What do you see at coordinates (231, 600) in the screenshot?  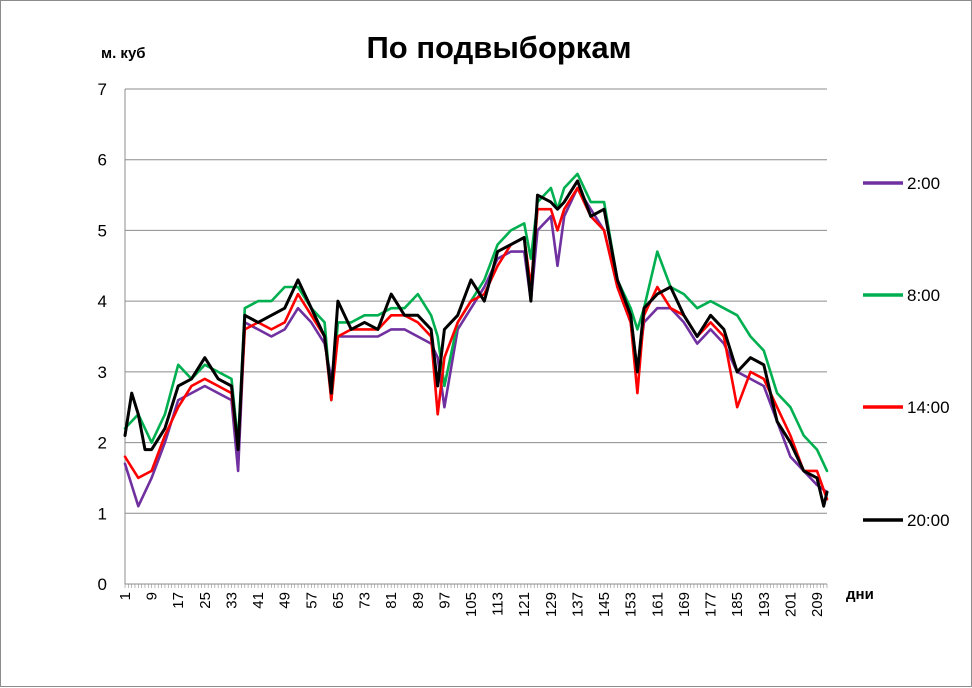 I see `x-tick-label: 33` at bounding box center [231, 600].